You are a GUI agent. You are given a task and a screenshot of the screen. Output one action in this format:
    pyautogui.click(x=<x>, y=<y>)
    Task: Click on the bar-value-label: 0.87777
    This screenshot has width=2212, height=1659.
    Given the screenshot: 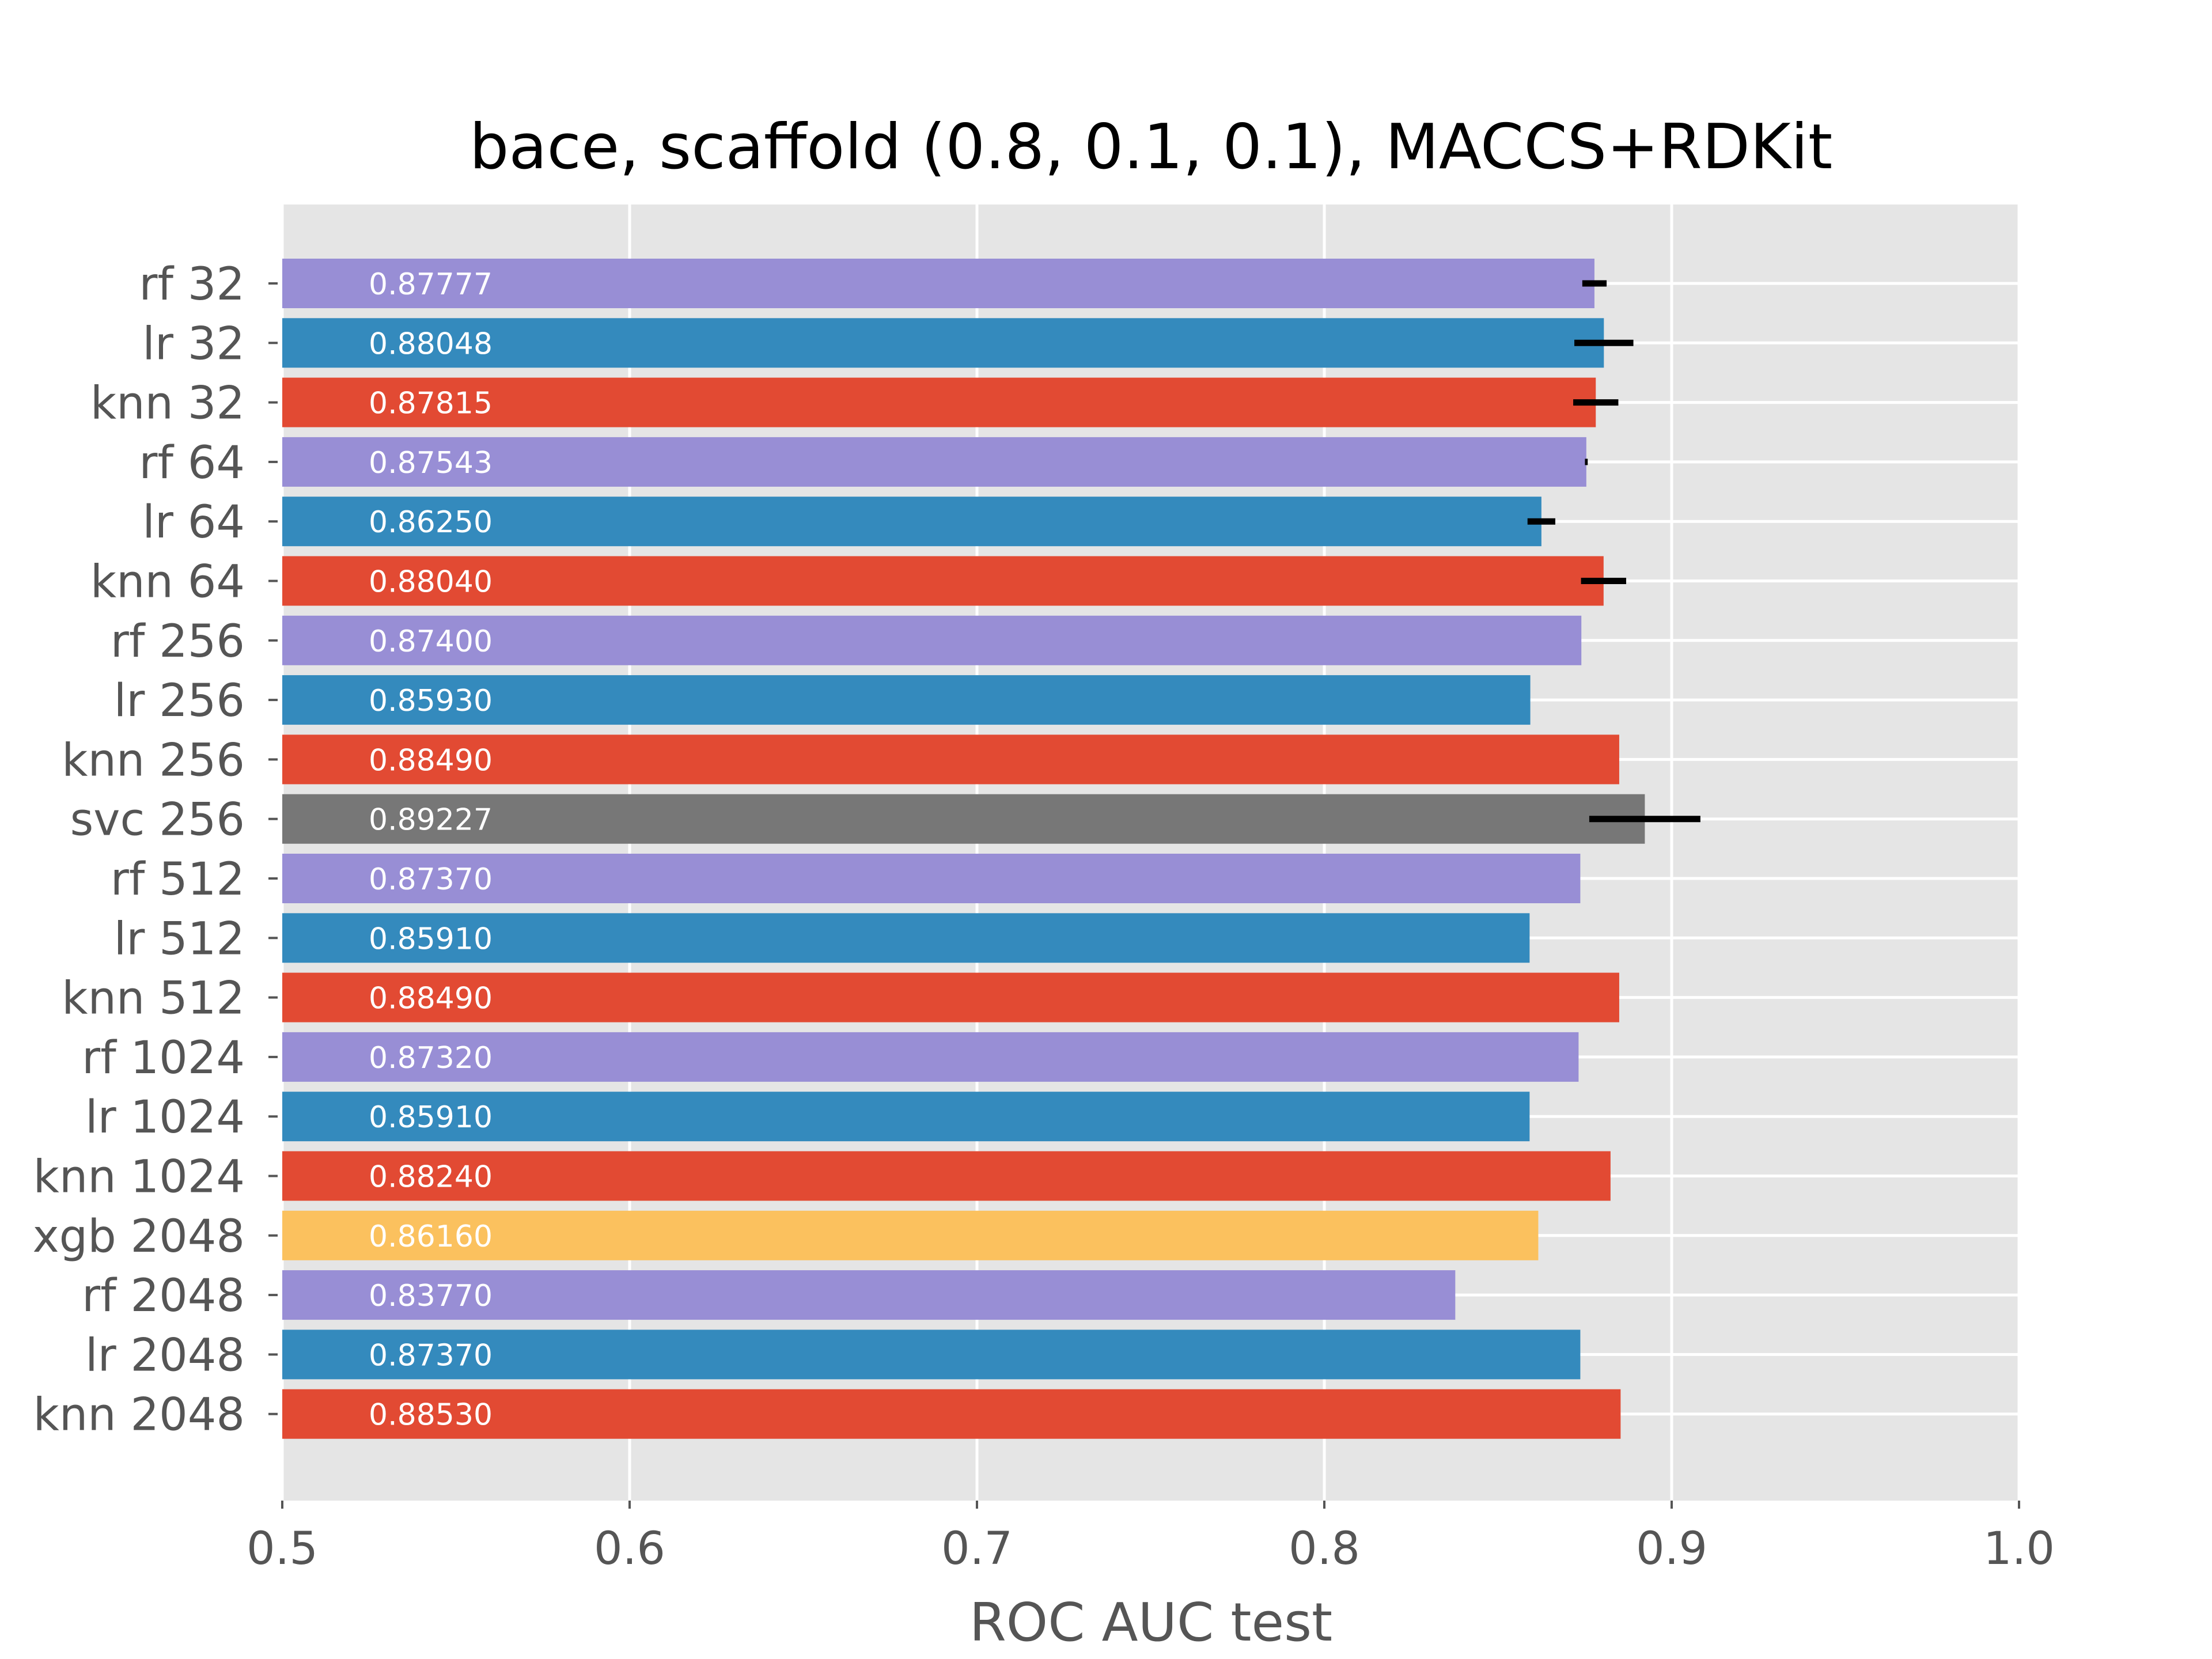 What is the action you would take?
    pyautogui.click(x=431, y=284)
    